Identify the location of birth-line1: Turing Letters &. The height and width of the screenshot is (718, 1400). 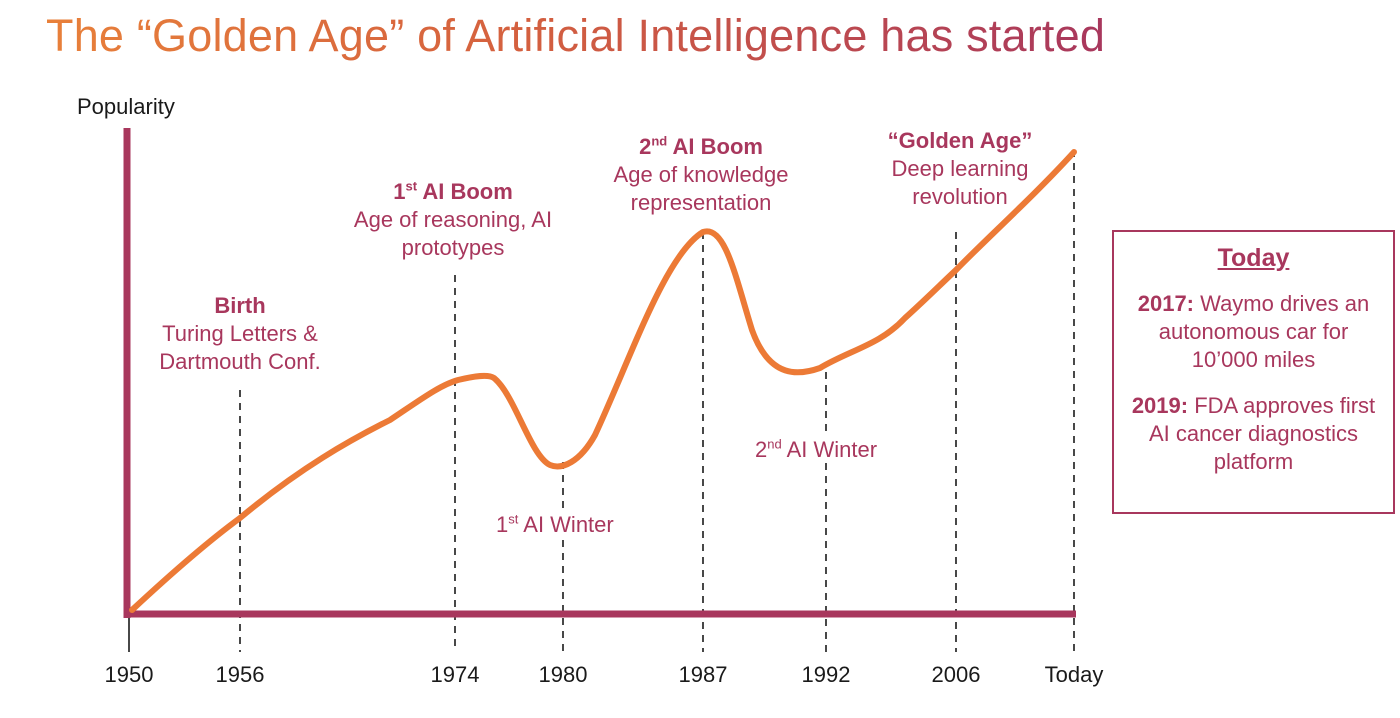
(240, 333).